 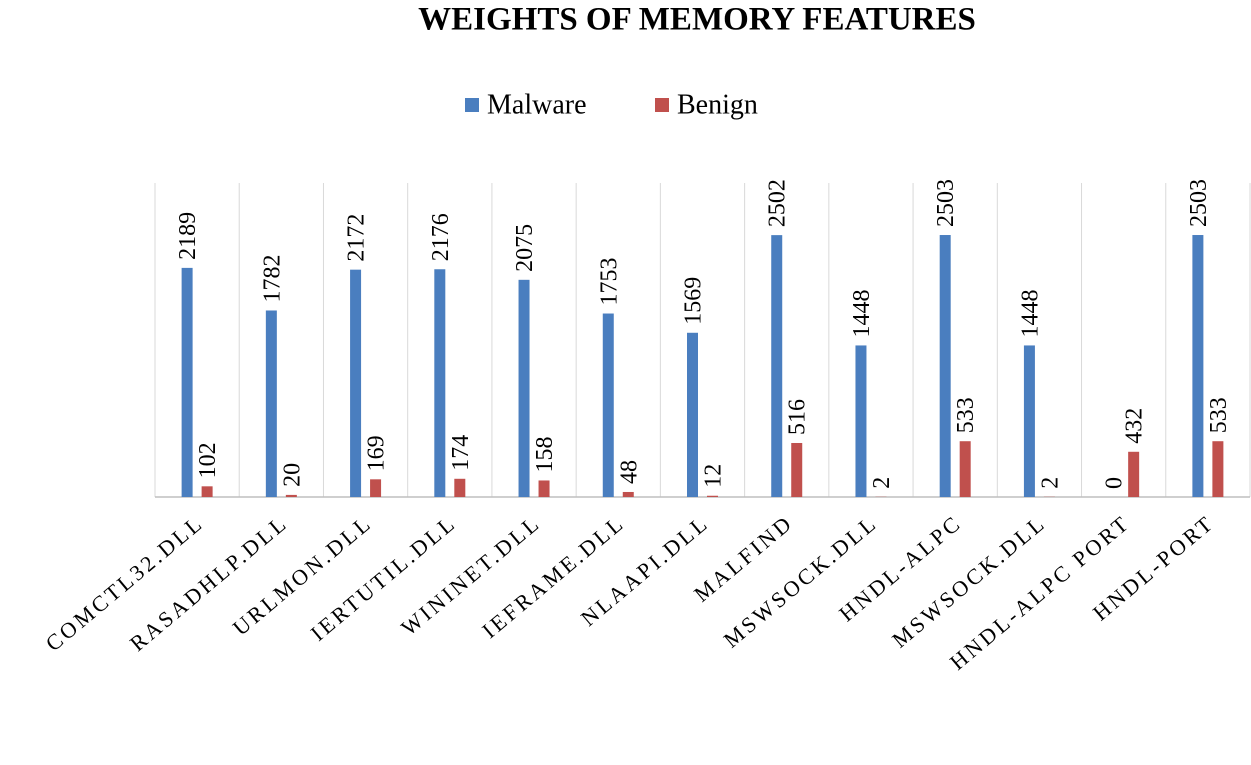 What do you see at coordinates (357, 238) in the screenshot?
I see `data-label: 2172` at bounding box center [357, 238].